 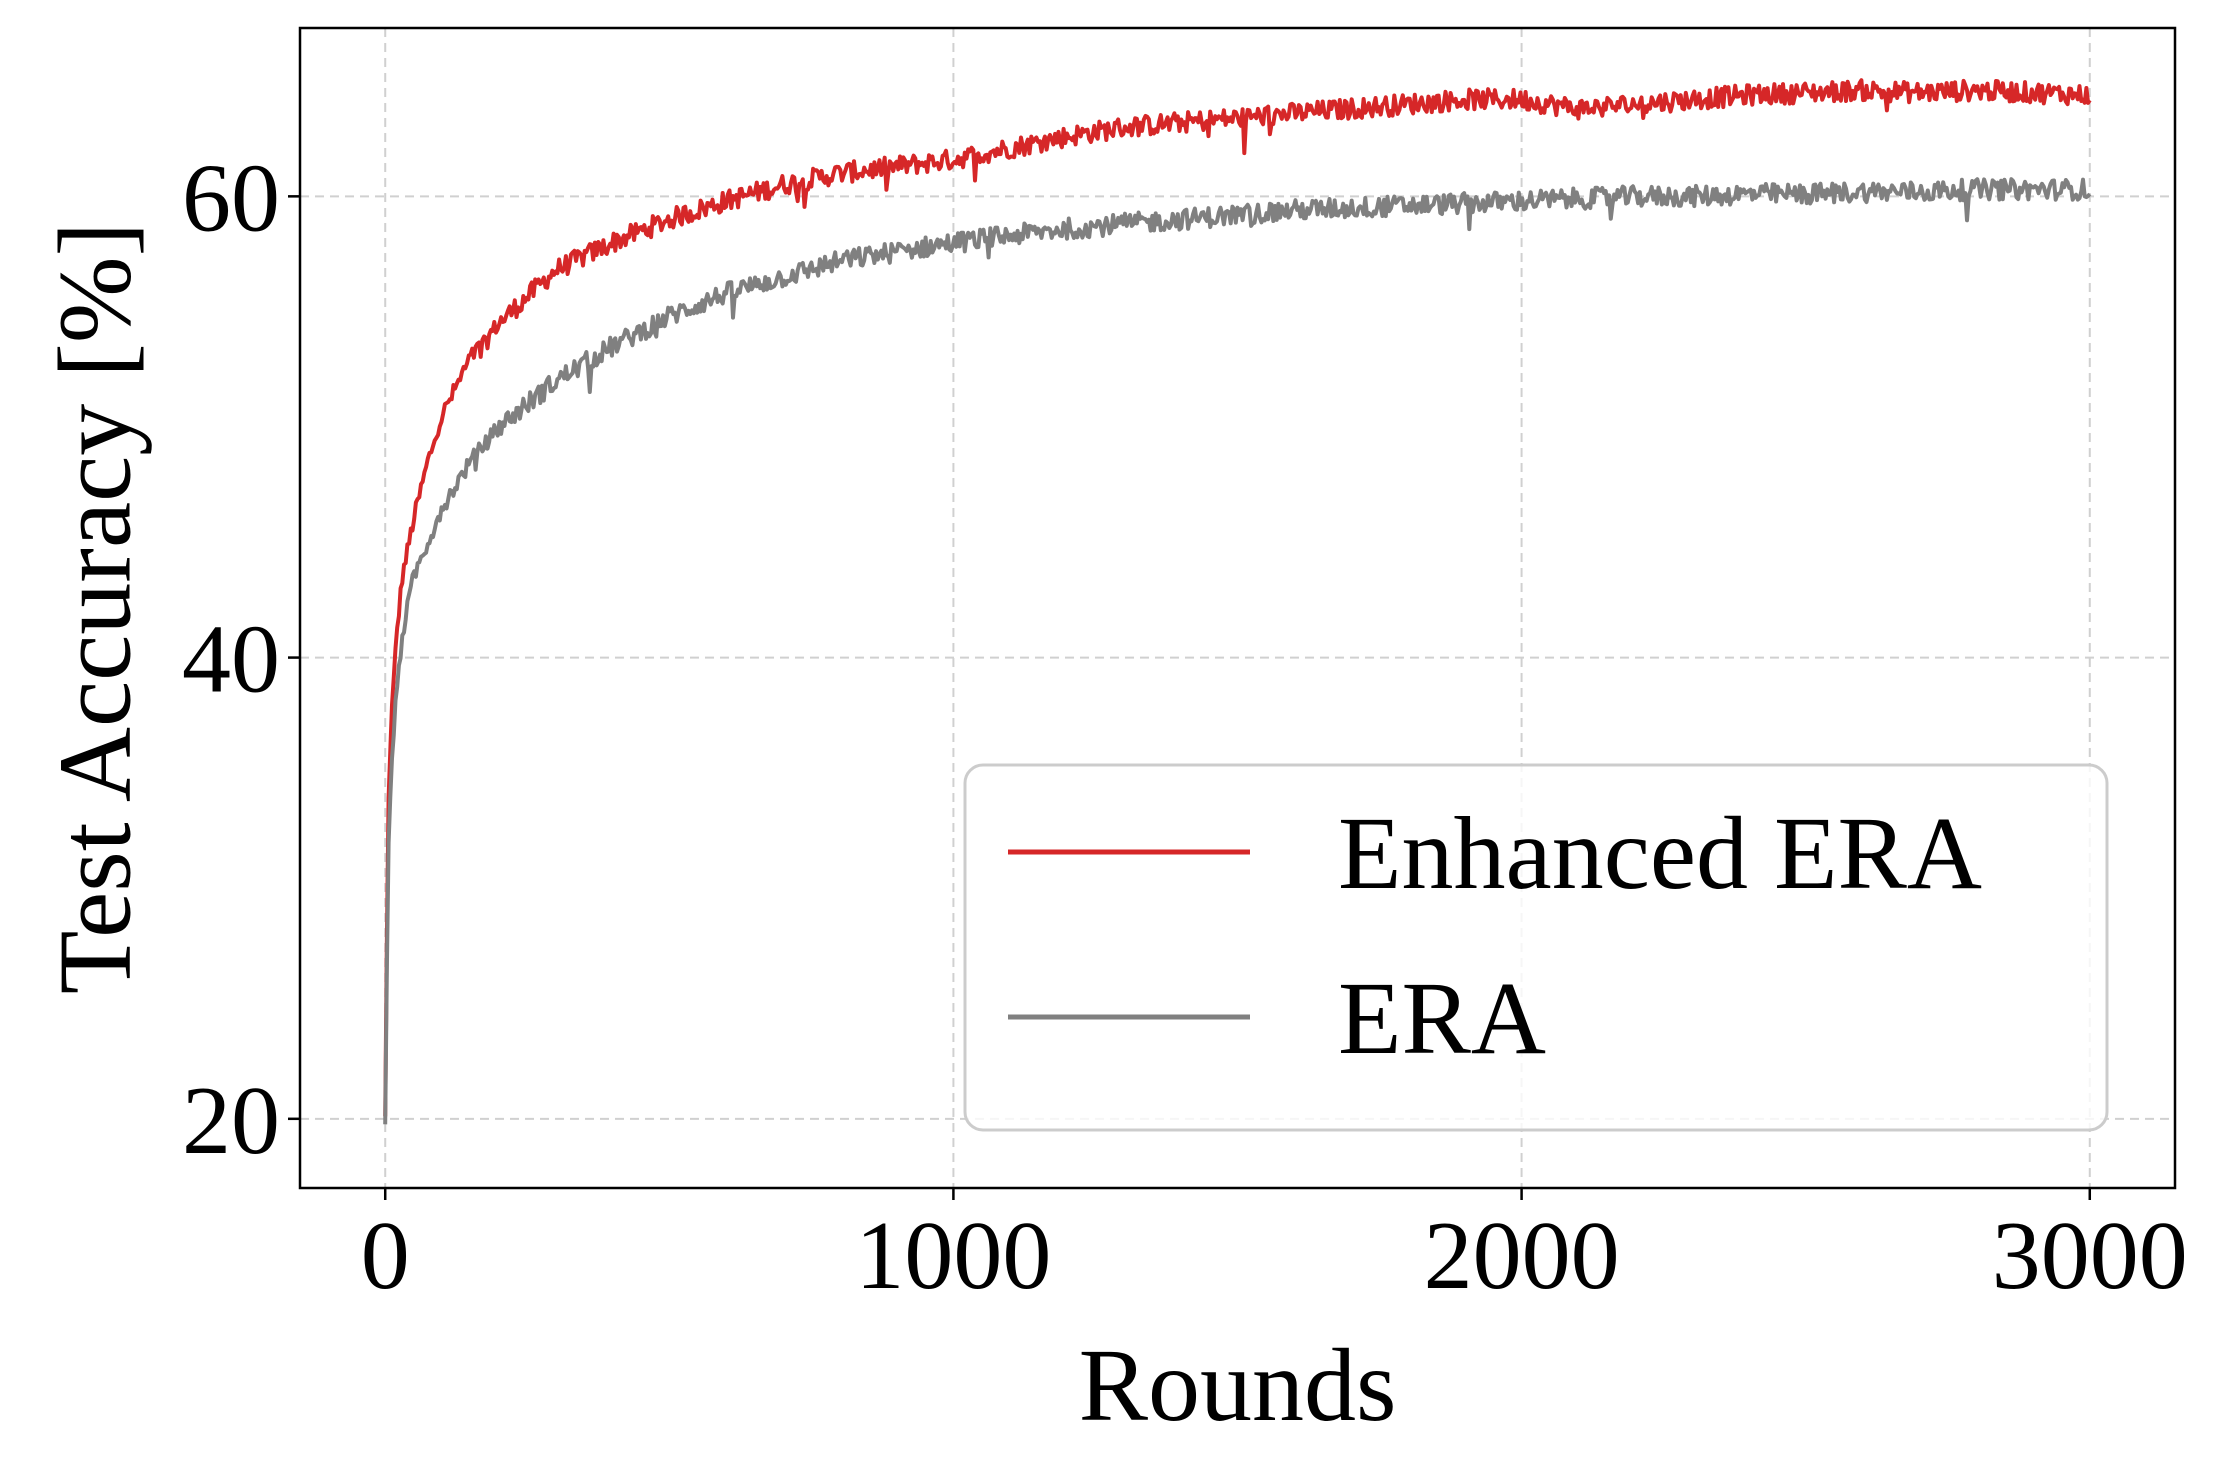 What do you see at coordinates (231, 198) in the screenshot?
I see `y-tick-label-2: 60` at bounding box center [231, 198].